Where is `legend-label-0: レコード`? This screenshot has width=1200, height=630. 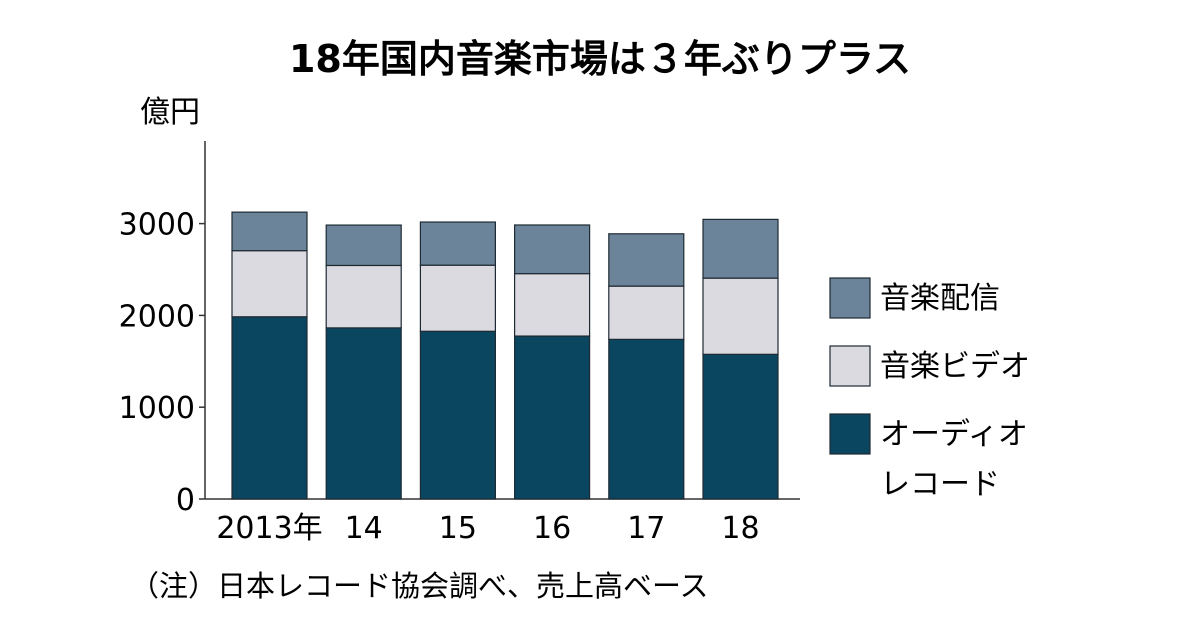
legend-label-0: レコード is located at coordinates (940, 484).